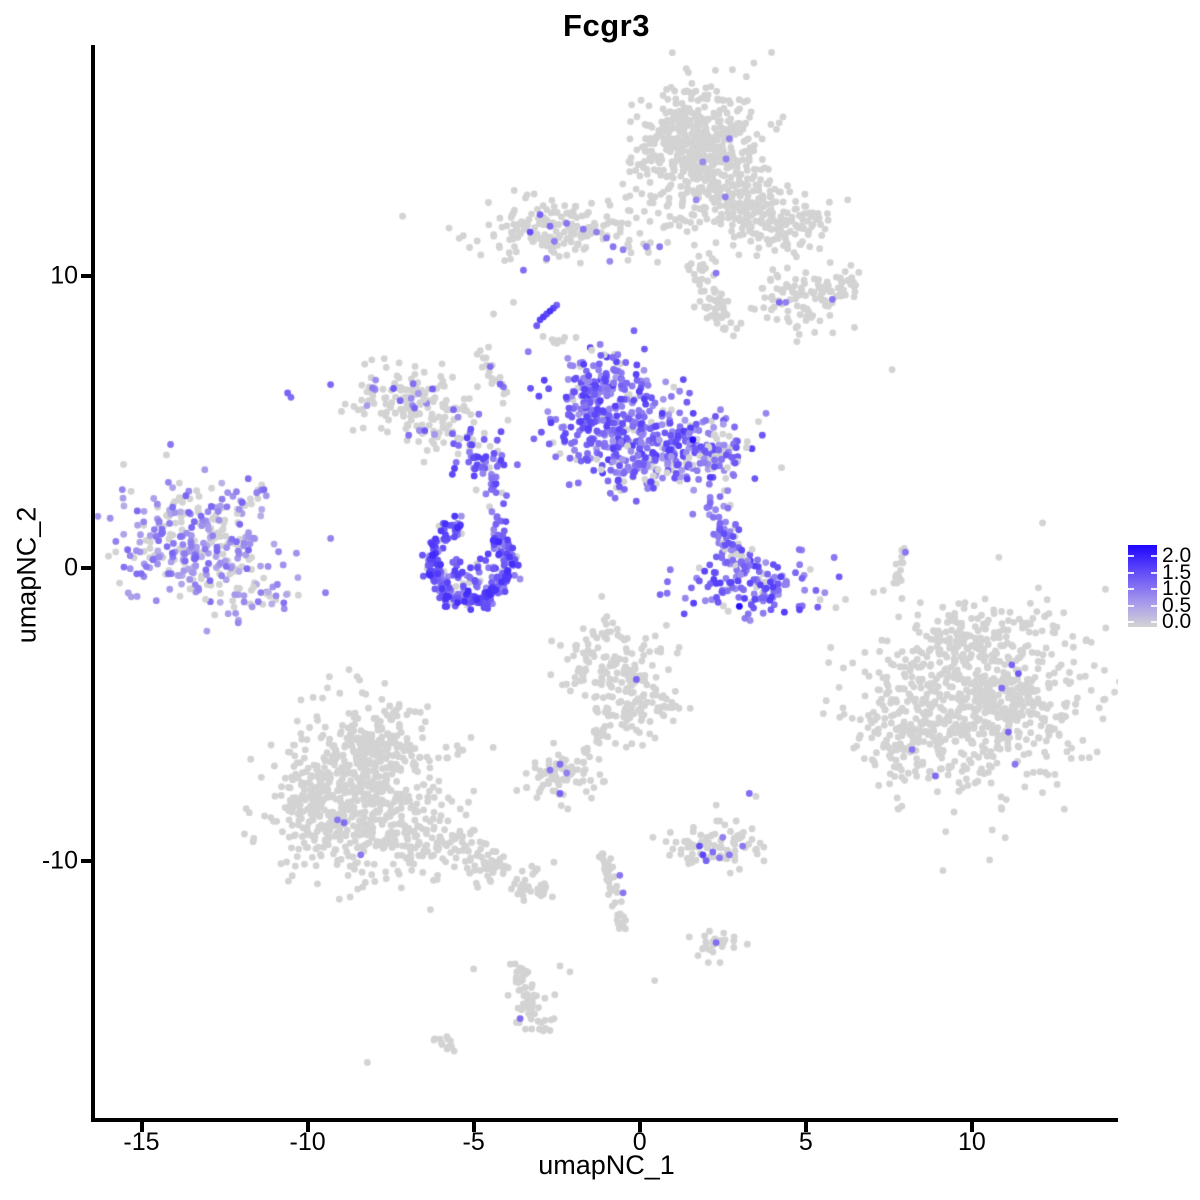  What do you see at coordinates (971, 1142) in the screenshot?
I see `x-tick-label: 10` at bounding box center [971, 1142].